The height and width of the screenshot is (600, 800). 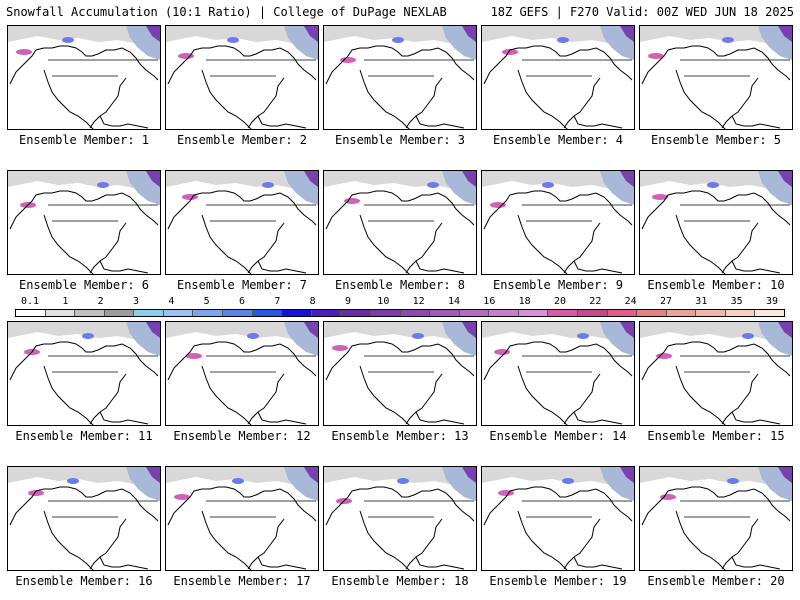 What do you see at coordinates (65, 301) in the screenshot?
I see `colorbar-tick-label: 1` at bounding box center [65, 301].